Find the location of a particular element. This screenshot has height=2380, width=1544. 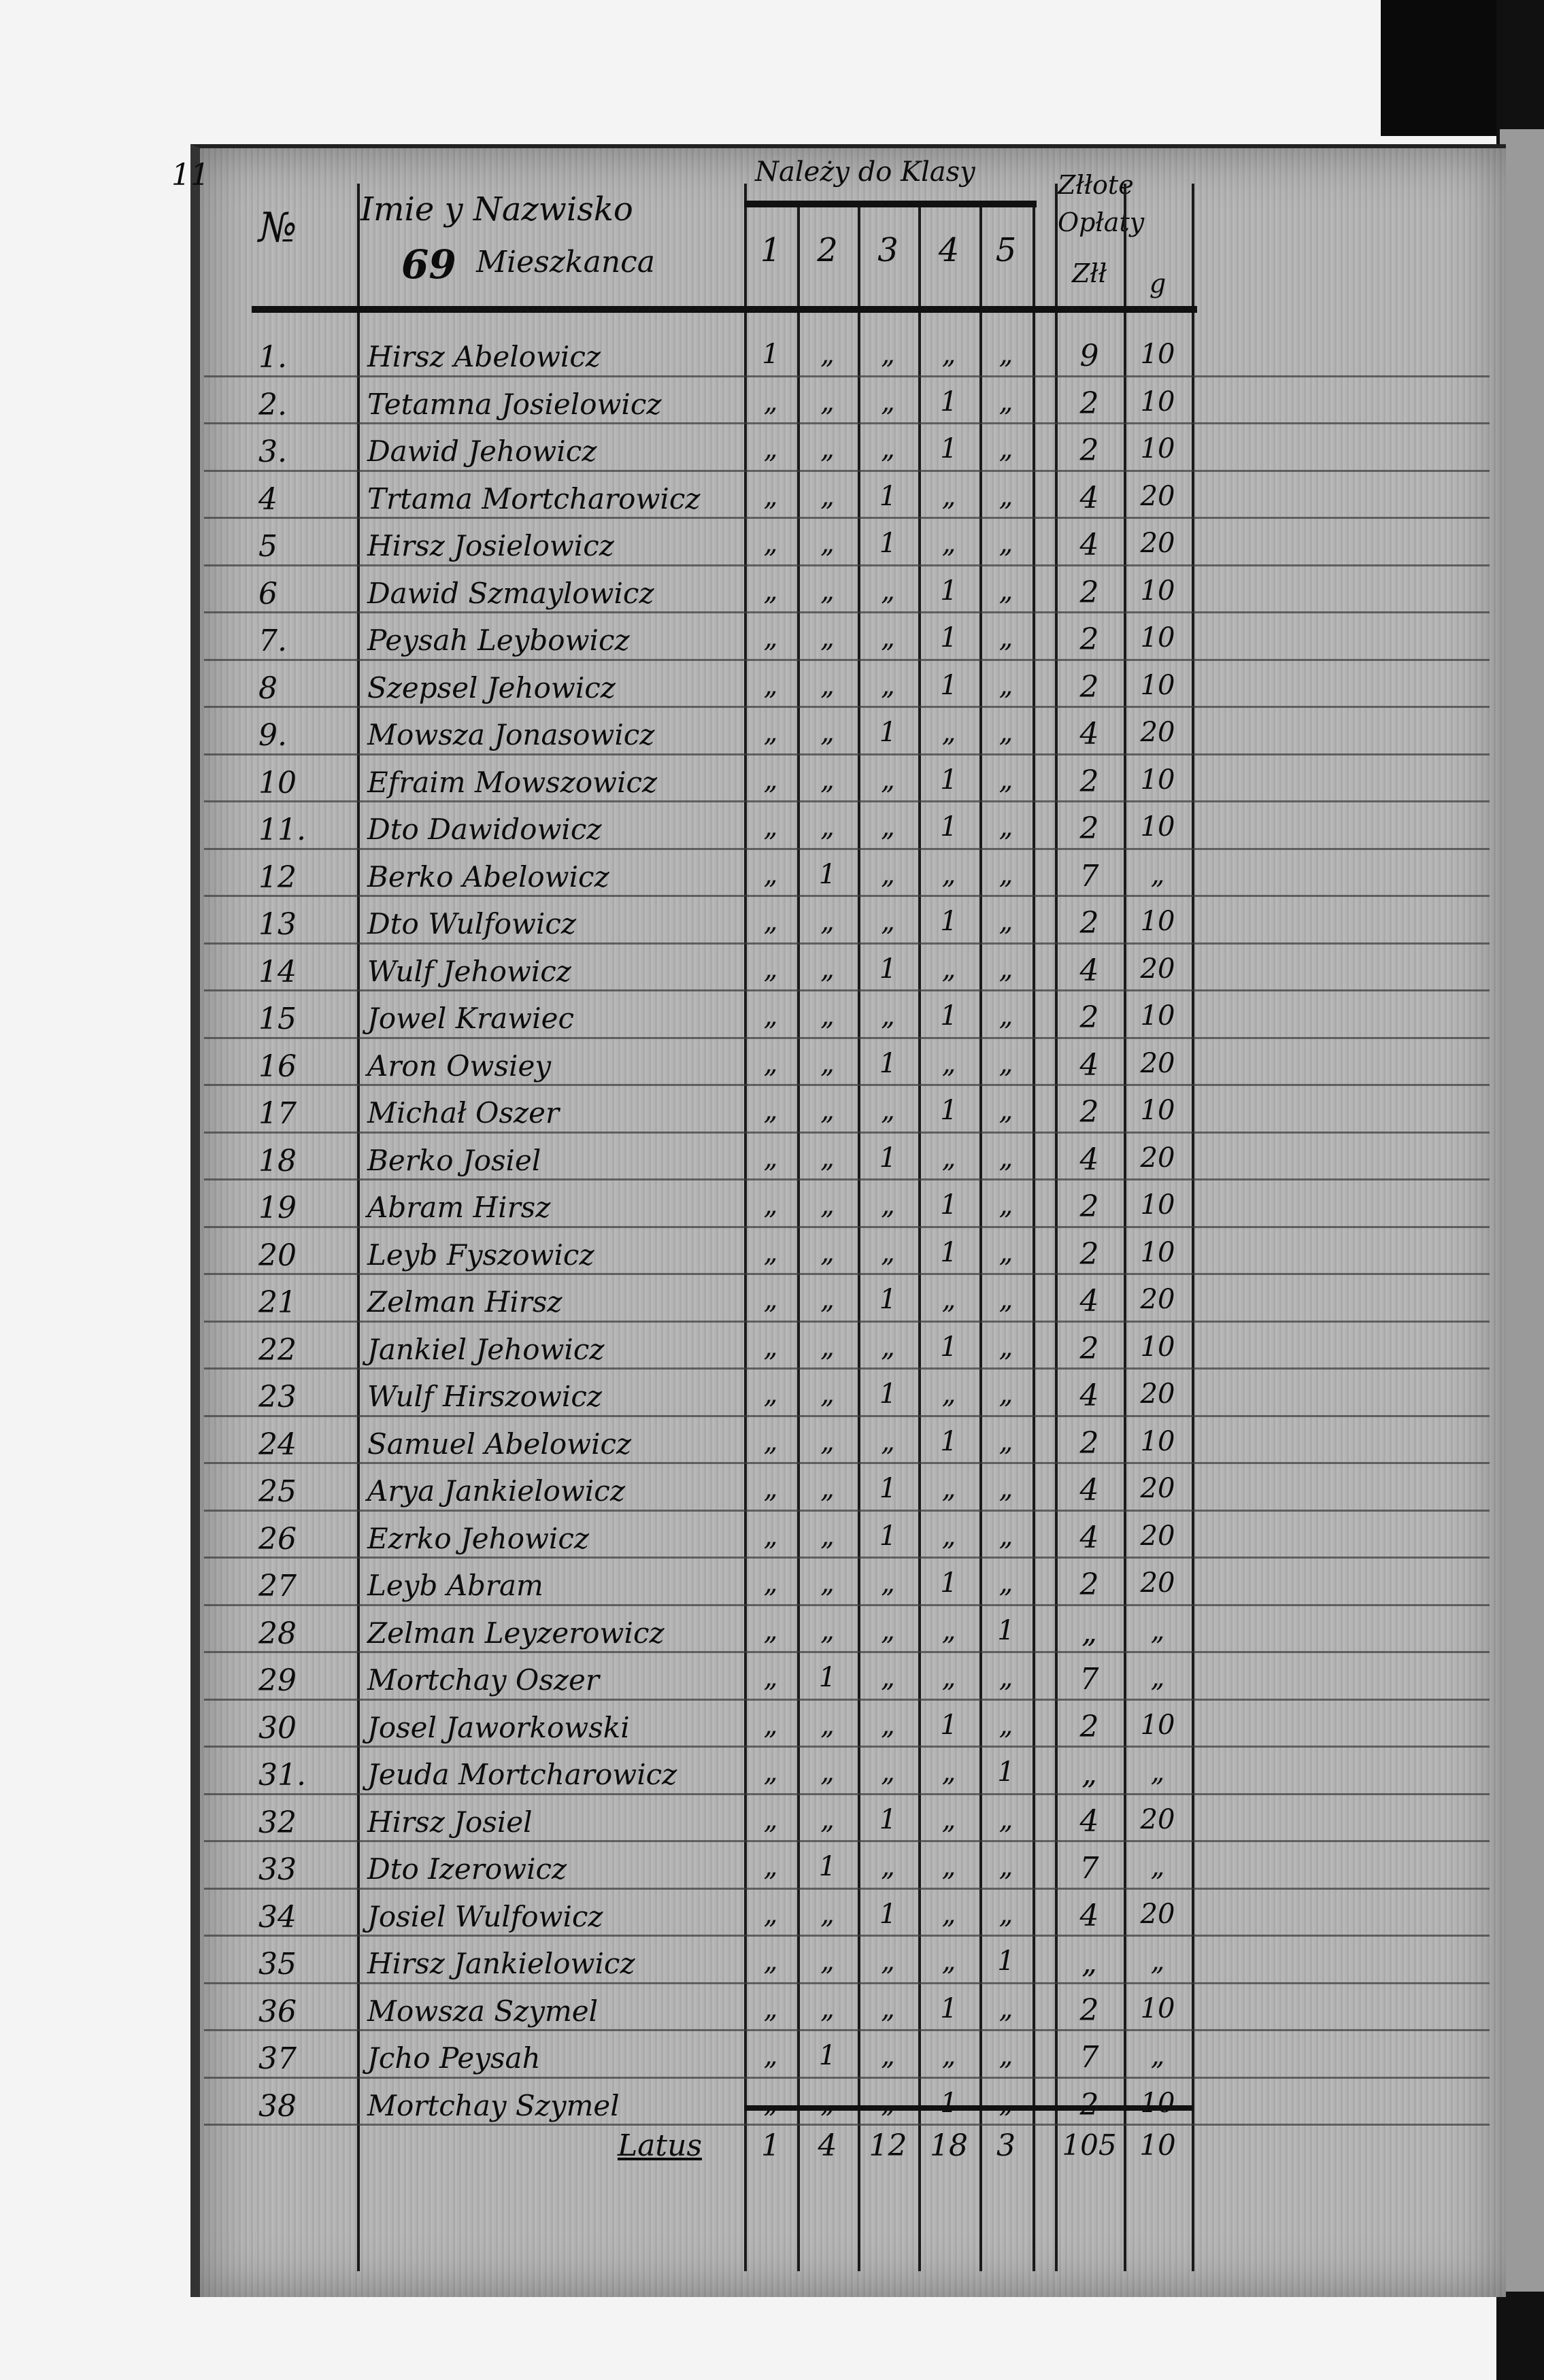

payment-grosz: „ is located at coordinates (1157, 874).